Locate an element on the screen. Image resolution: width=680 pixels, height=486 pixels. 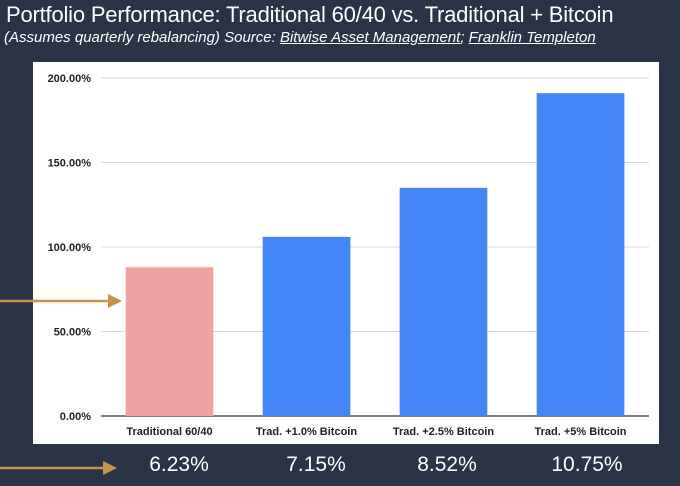
y-tick-label: 200.00% is located at coordinates (70, 79).